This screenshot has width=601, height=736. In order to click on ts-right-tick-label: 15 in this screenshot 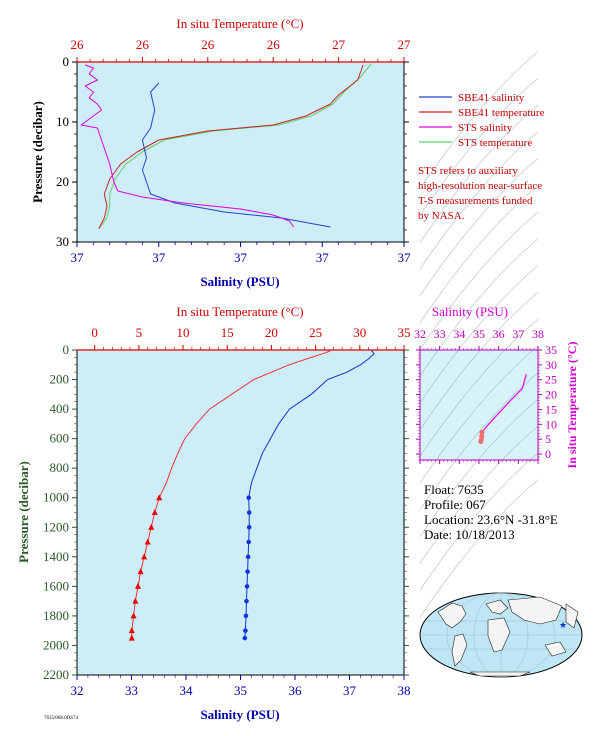, I will do `click(551, 409)`.